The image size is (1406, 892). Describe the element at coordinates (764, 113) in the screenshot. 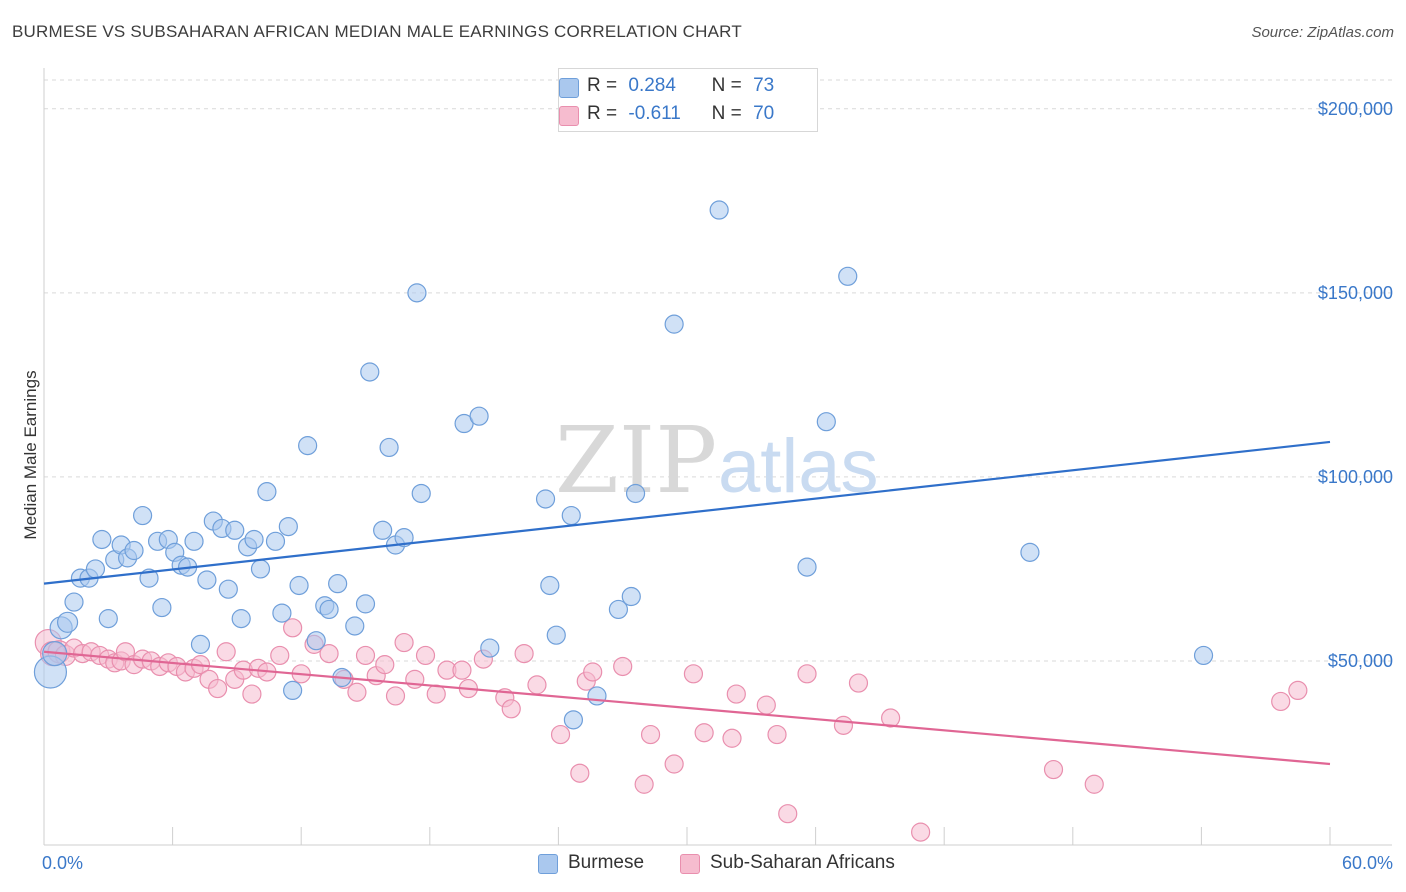

I see `n-value-ssa: 70` at that location.